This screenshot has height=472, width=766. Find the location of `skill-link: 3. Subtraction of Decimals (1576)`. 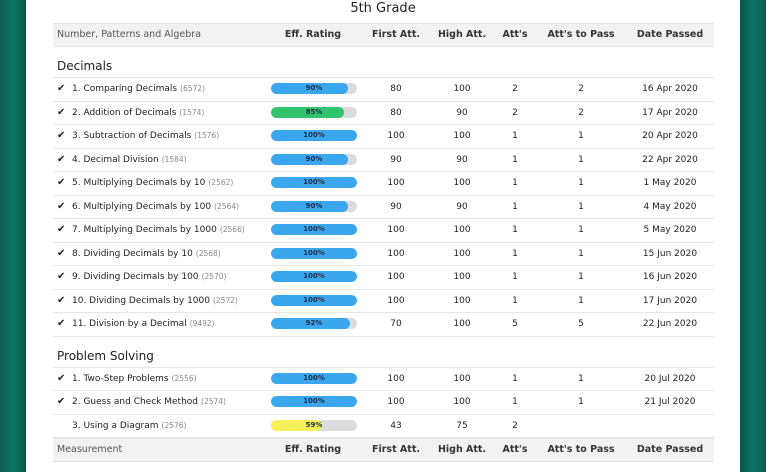

skill-link: 3. Subtraction of Decimals (1576) is located at coordinates (145, 136).